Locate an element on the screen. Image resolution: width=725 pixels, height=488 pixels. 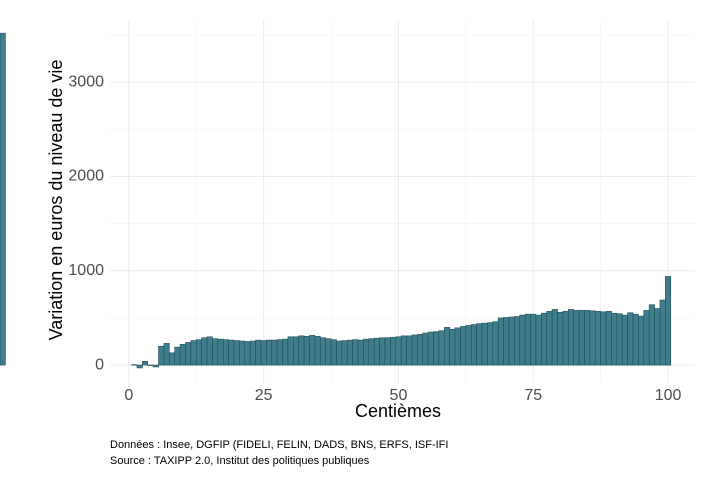
x-axis-title: Centièmes is located at coordinates (398, 411).